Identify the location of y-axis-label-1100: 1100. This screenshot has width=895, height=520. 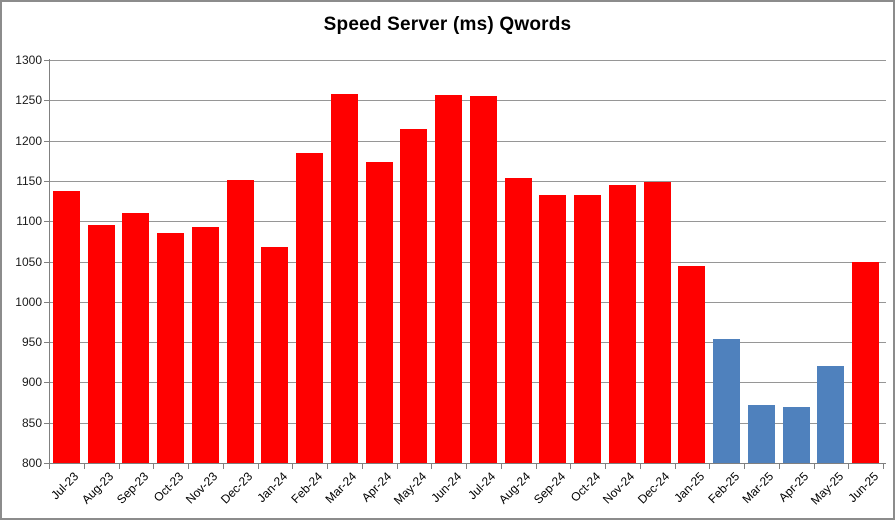
(29, 221).